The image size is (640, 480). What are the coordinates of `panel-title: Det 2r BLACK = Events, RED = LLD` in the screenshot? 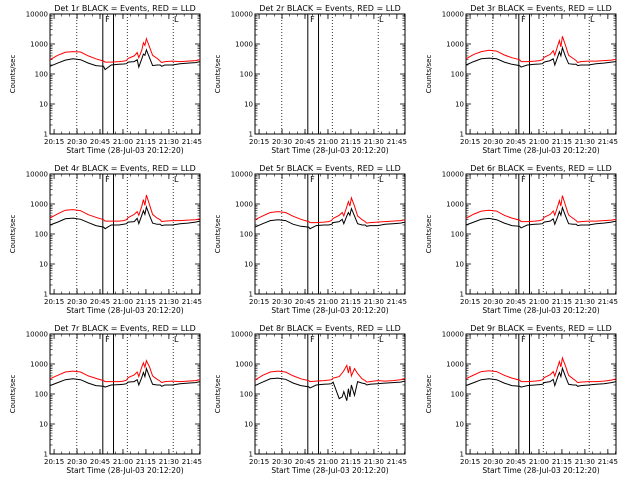 It's located at (330, 8).